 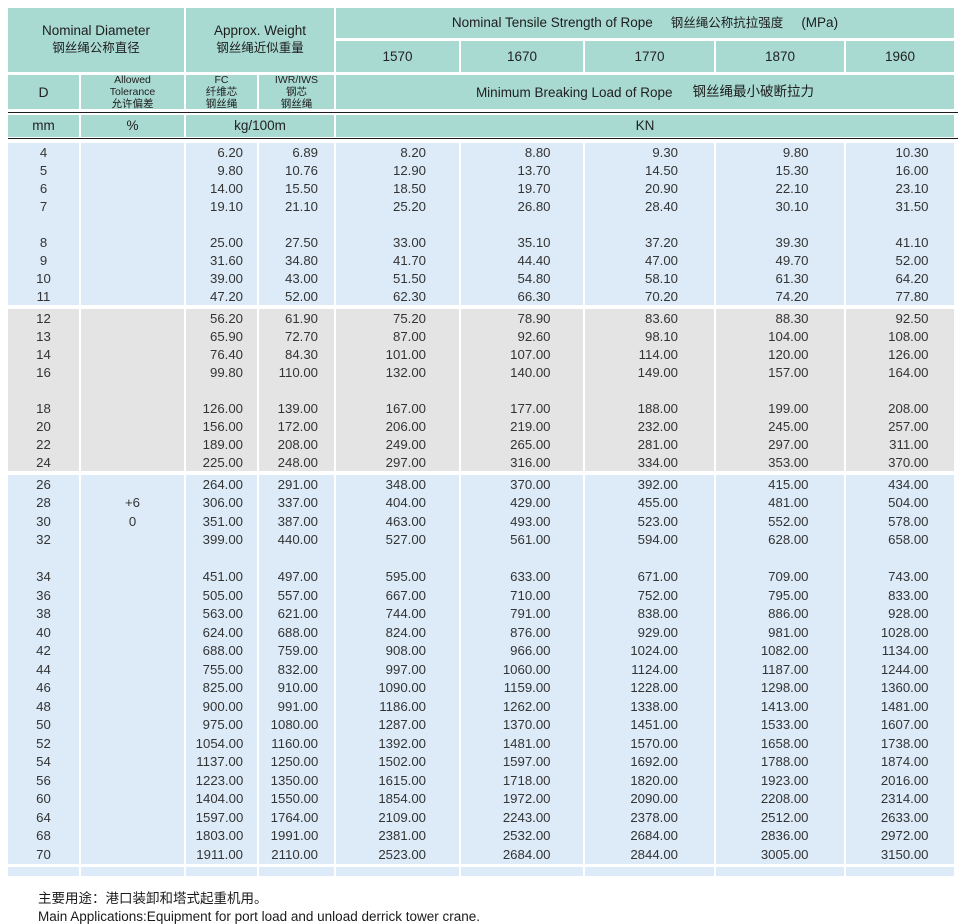 I want to click on cell-kn-1670: 66.30, so click(x=522, y=296).